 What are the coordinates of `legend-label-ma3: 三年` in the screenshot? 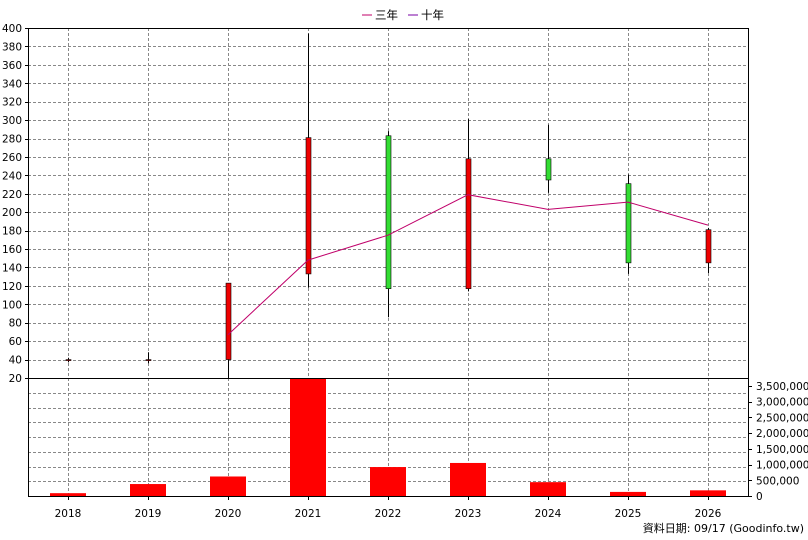 It's located at (386, 15).